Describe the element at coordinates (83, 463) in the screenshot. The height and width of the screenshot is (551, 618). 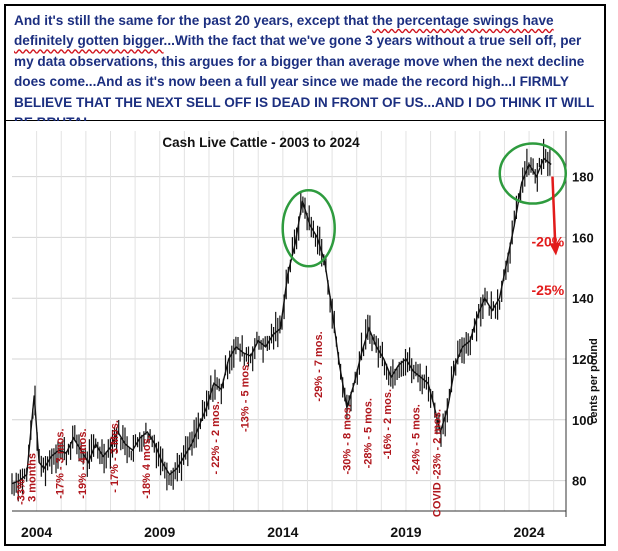
I see `drop-label: -19% - 4 mos.` at that location.